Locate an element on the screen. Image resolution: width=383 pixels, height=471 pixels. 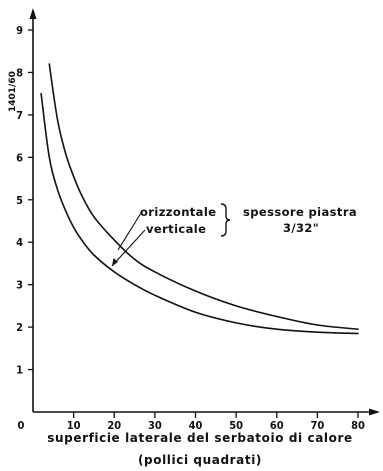
label-verticale: verticale is located at coordinates (176, 229).